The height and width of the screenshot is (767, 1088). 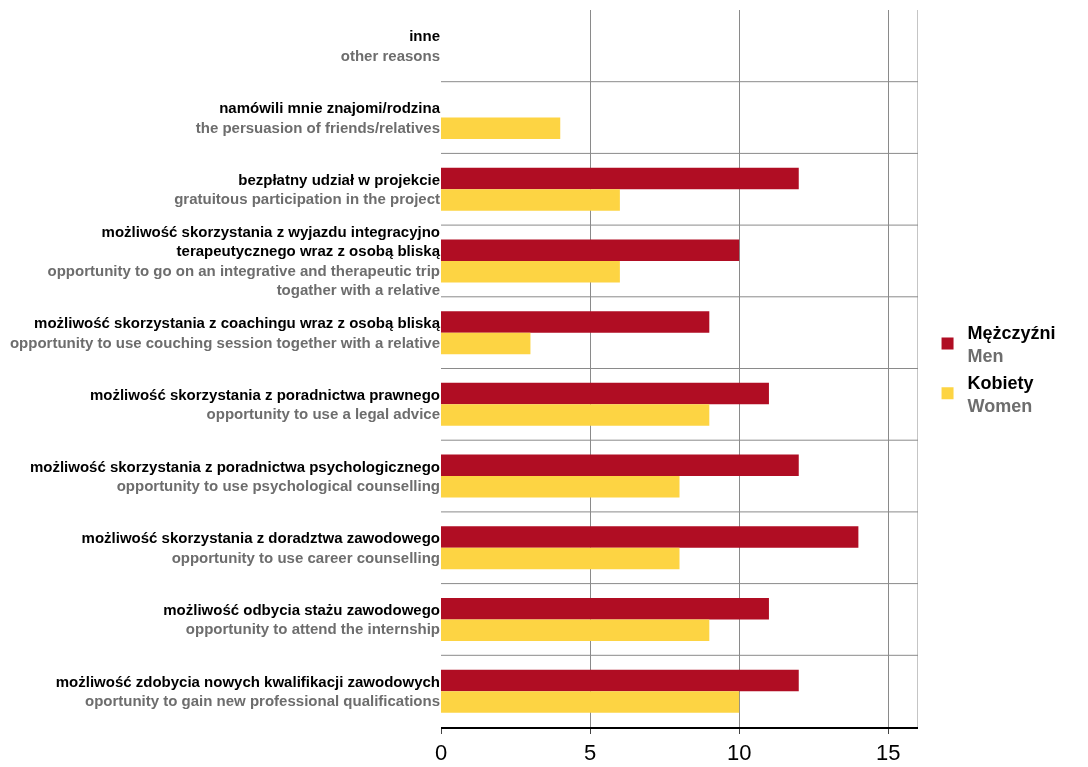 What do you see at coordinates (1000, 394) in the screenshot?
I see `legend-label: Kobiety Women` at bounding box center [1000, 394].